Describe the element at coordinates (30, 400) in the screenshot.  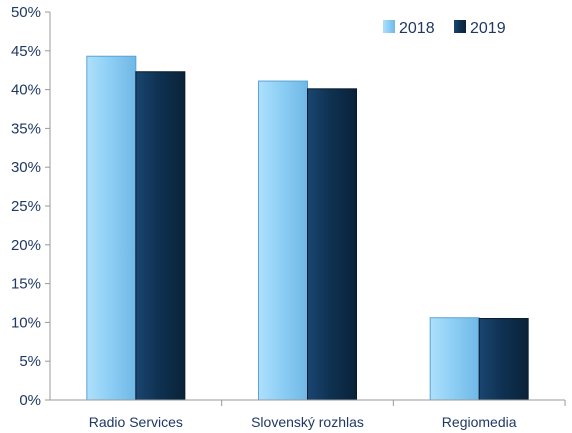
I see `y-tick-label: 0%` at that location.